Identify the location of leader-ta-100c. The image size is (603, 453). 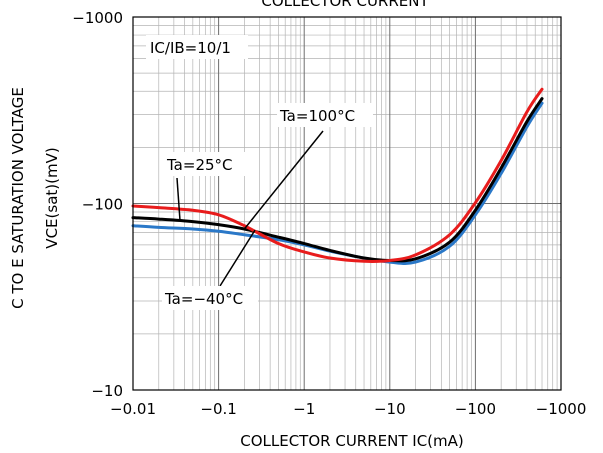
(283, 180).